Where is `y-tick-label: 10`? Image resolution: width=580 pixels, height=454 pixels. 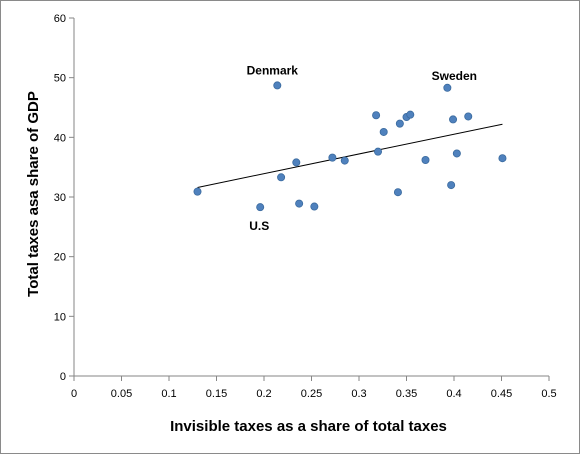 y-tick-label: 10 is located at coordinates (60, 317).